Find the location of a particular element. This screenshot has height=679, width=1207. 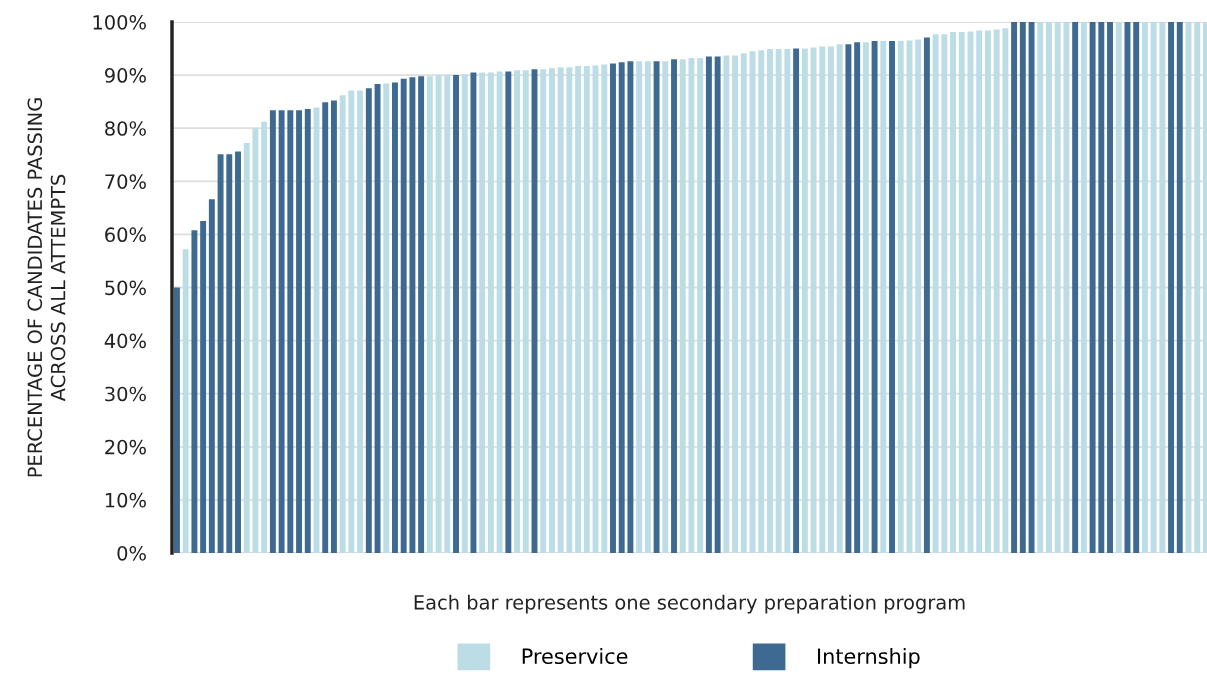

y-axis-title: PERCENTAGE OF CANDIDATES PASSING ACROSS ALL ATTEMPTS is located at coordinates (46, 287).